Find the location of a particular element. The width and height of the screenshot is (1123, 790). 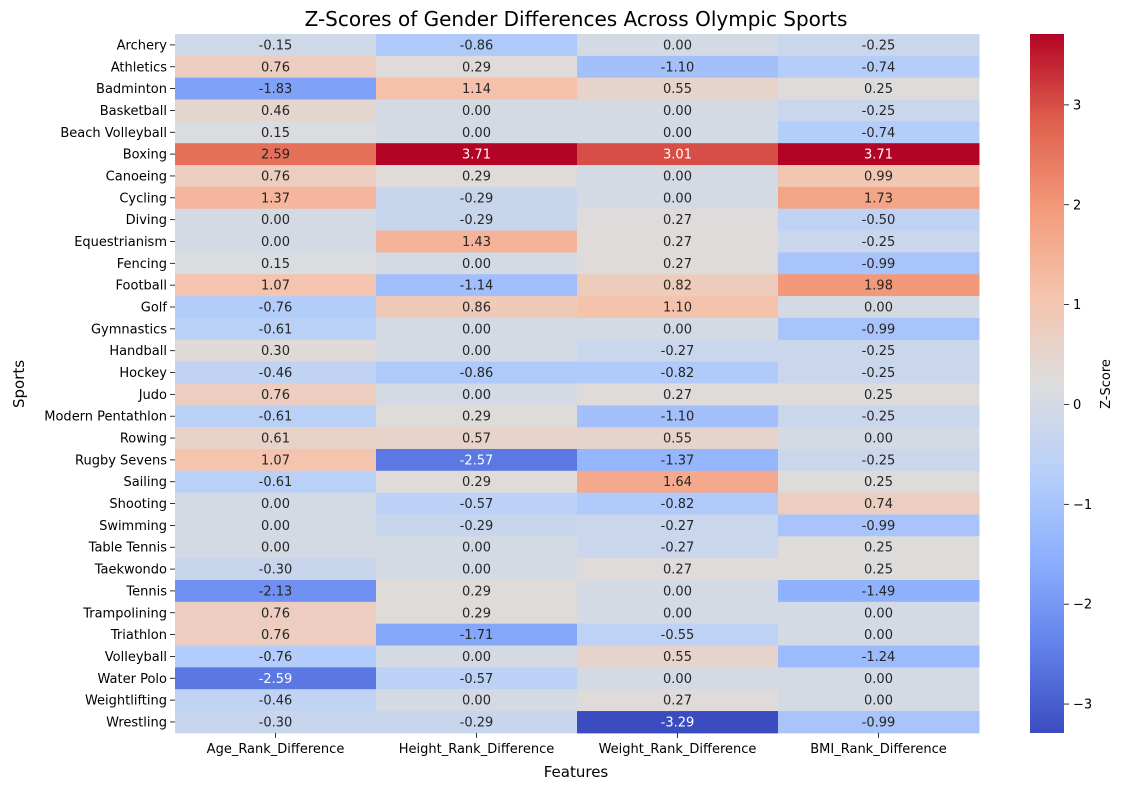

cell-value-label: -1.83 is located at coordinates (276, 89).